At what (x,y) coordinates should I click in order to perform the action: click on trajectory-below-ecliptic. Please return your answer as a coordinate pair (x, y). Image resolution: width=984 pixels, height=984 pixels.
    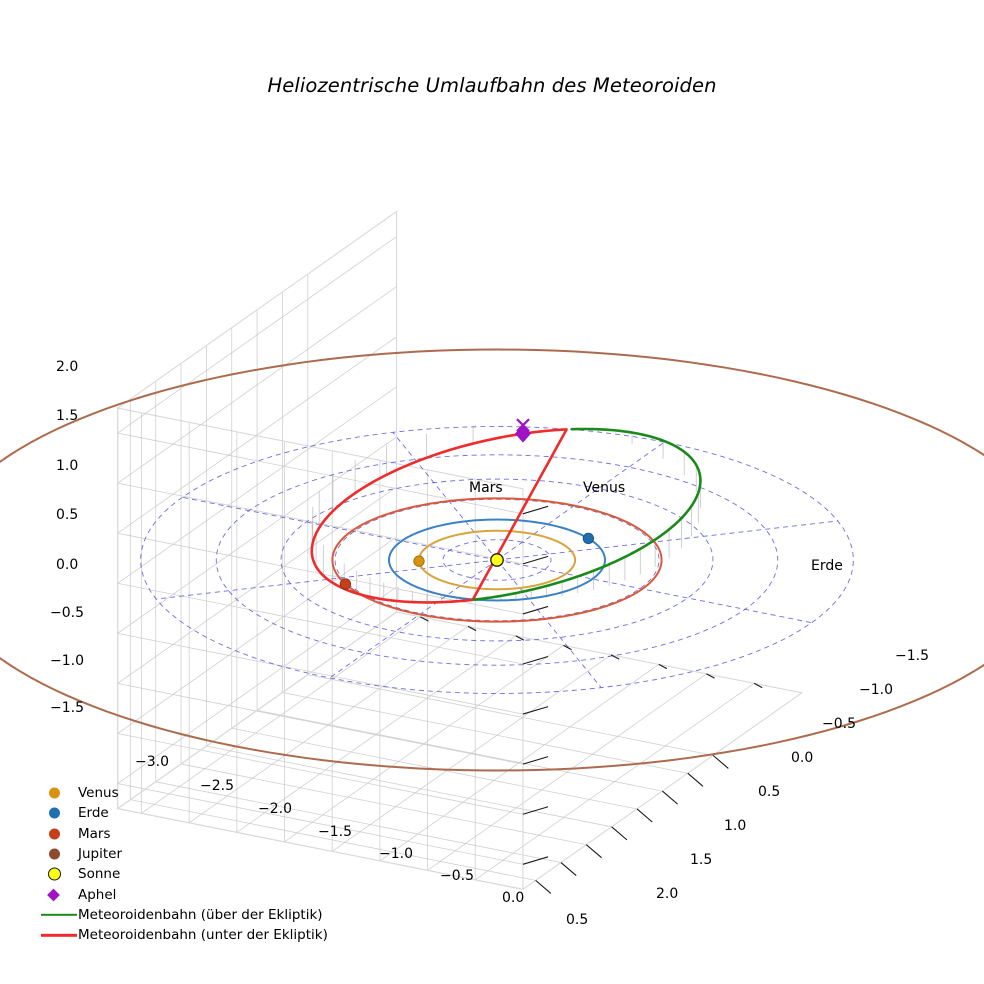
    Looking at the image, I should click on (439, 516).